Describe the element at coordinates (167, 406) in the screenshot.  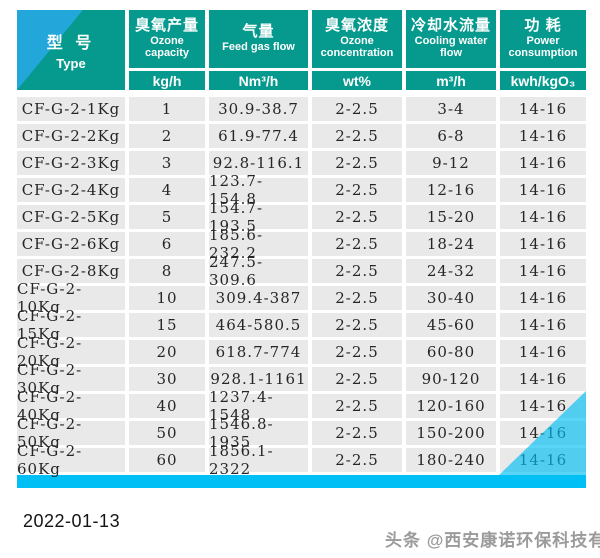
I see `value-cell: 40` at that location.